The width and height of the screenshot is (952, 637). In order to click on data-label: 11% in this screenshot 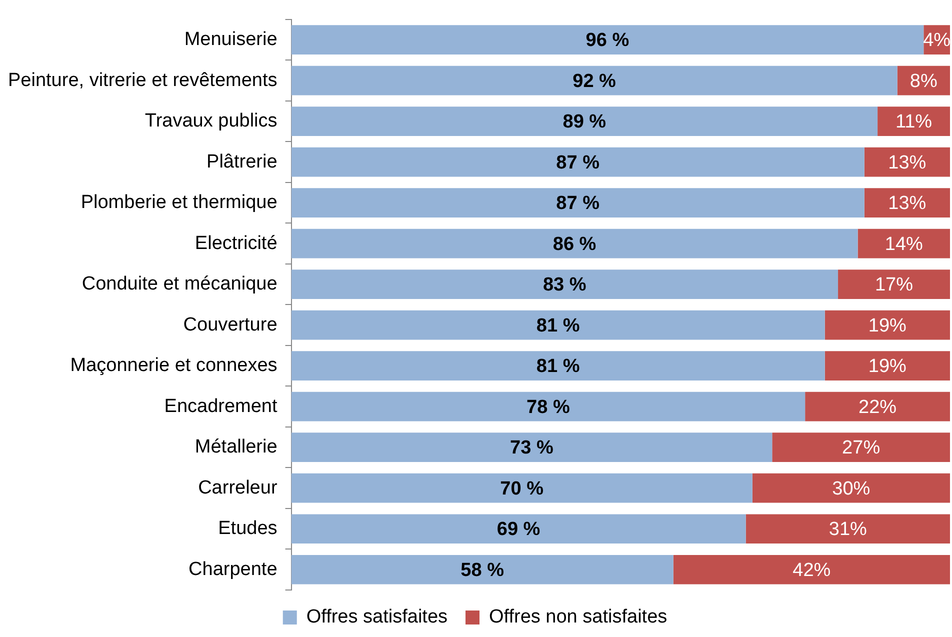, I will do `click(913, 122)`.